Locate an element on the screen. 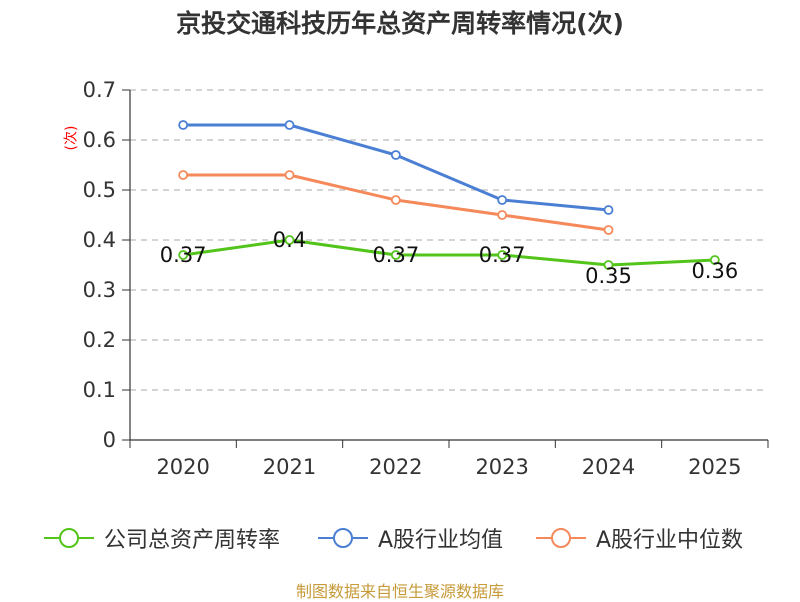 The image size is (800, 602). legend-item-company: 公司总资产周转率 is located at coordinates (162, 538).